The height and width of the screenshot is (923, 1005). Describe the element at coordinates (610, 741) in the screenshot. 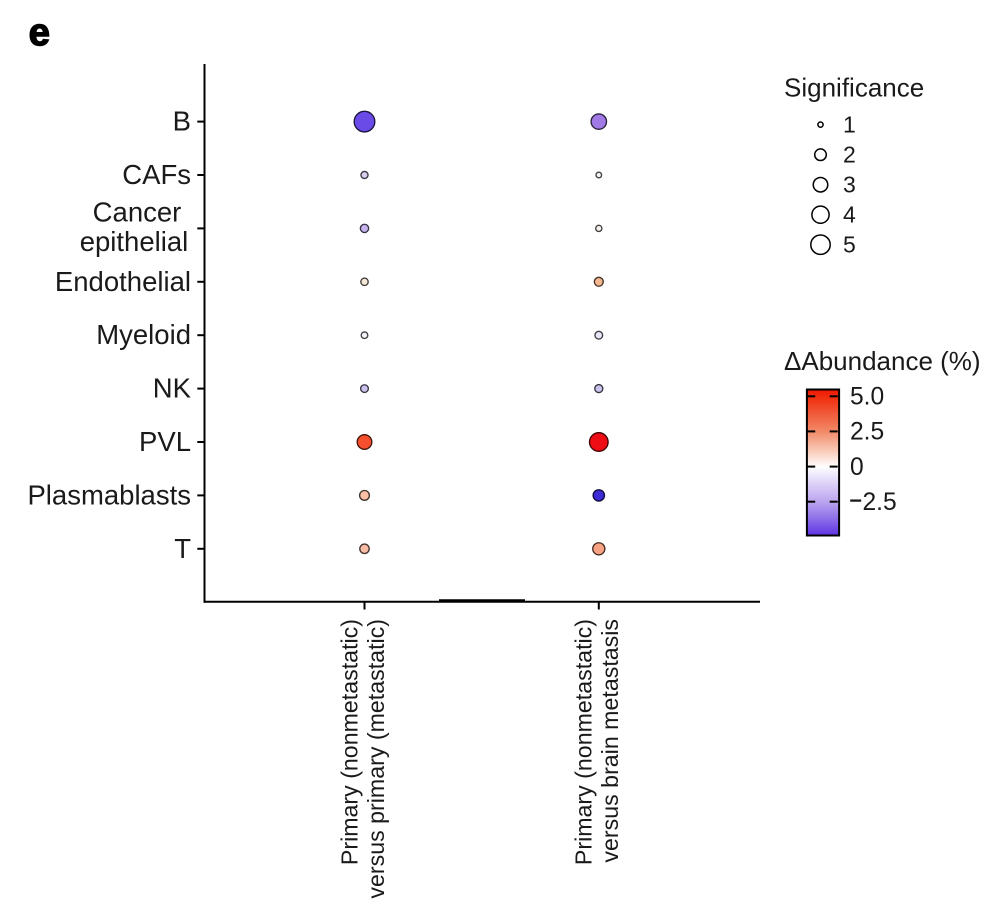

I see `svg-text: versus brain metastasis` at that location.